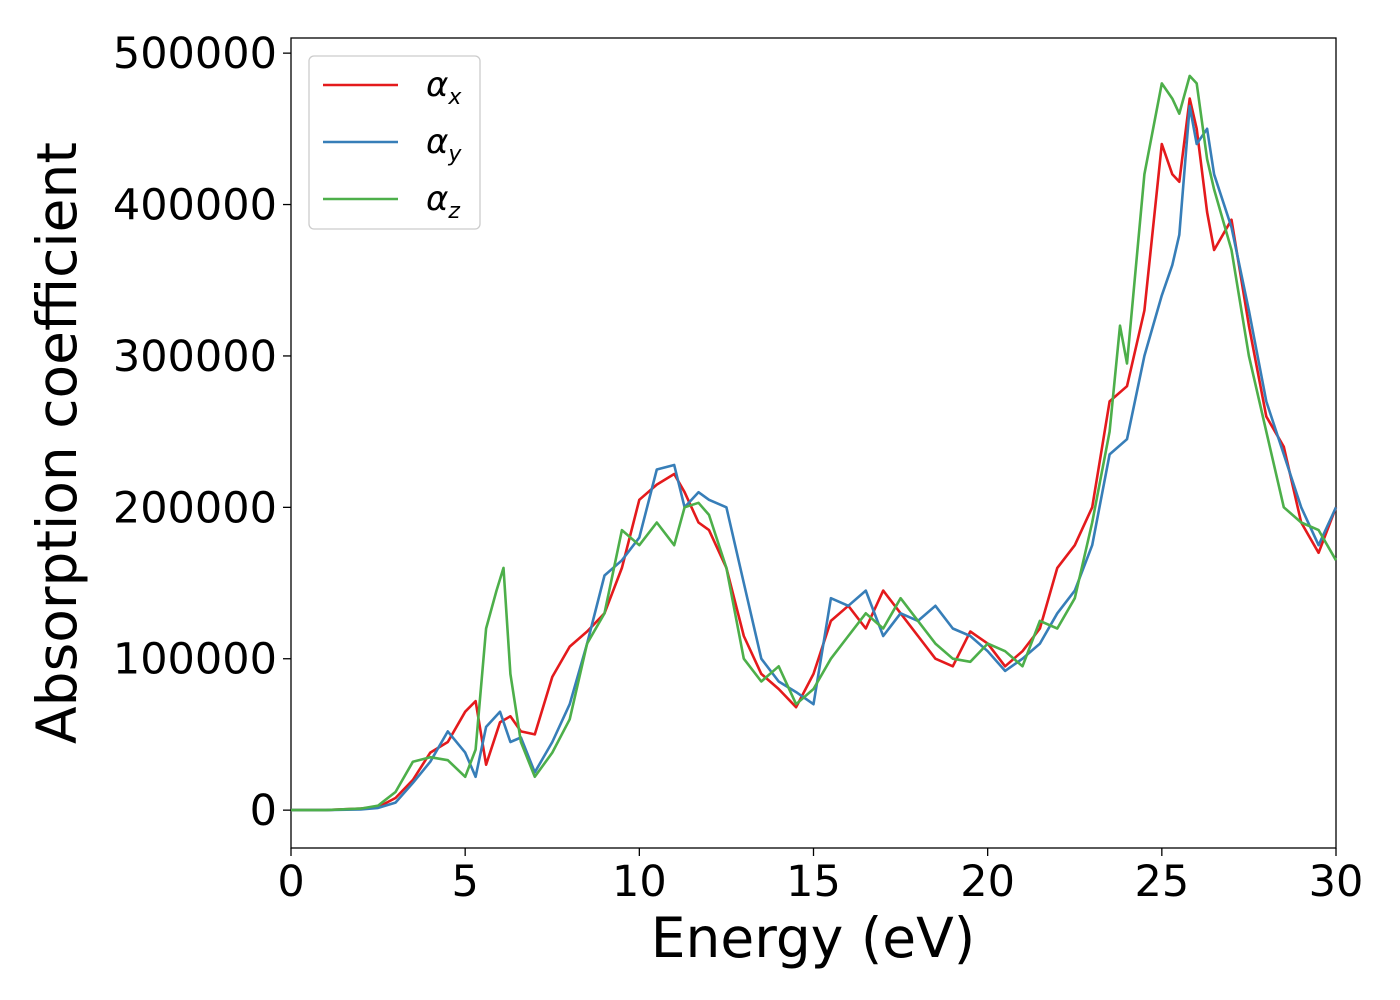 The image size is (1400, 1000). What do you see at coordinates (195, 54) in the screenshot?
I see `y-tick-label: 500000` at bounding box center [195, 54].